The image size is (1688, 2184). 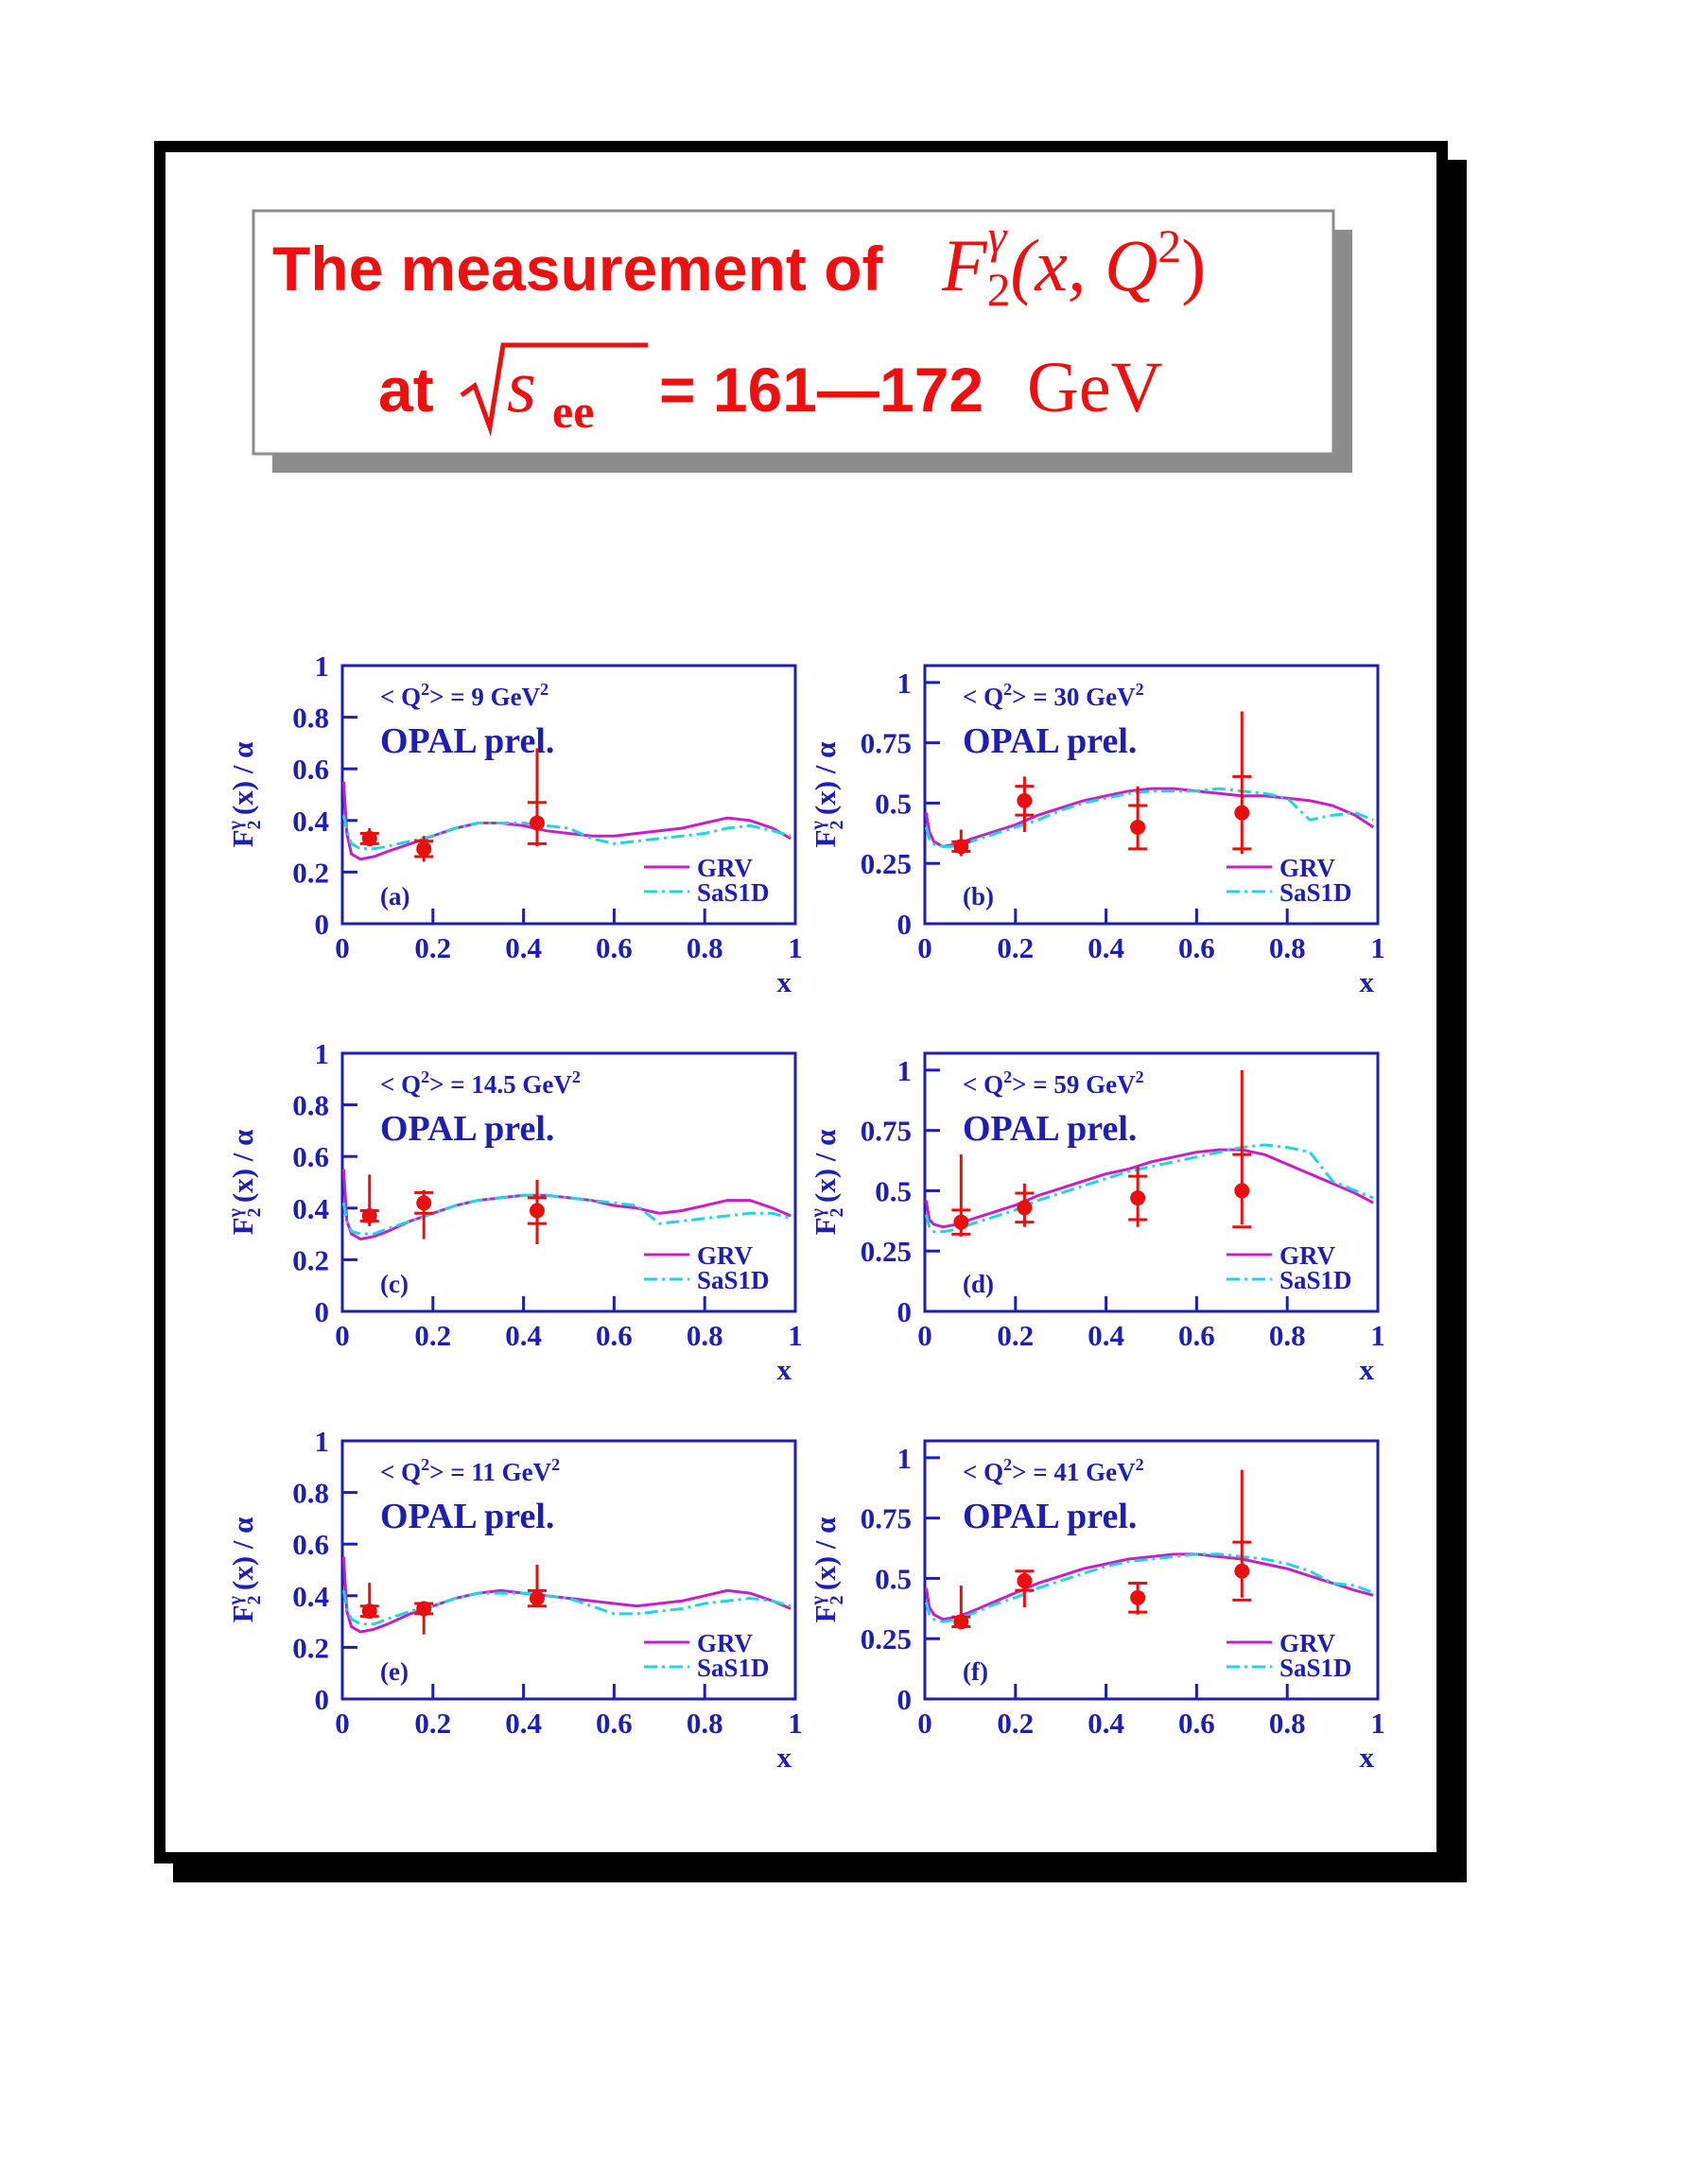 What do you see at coordinates (310, 1493) in the screenshot?
I see `y-tick-label: 0.8` at bounding box center [310, 1493].